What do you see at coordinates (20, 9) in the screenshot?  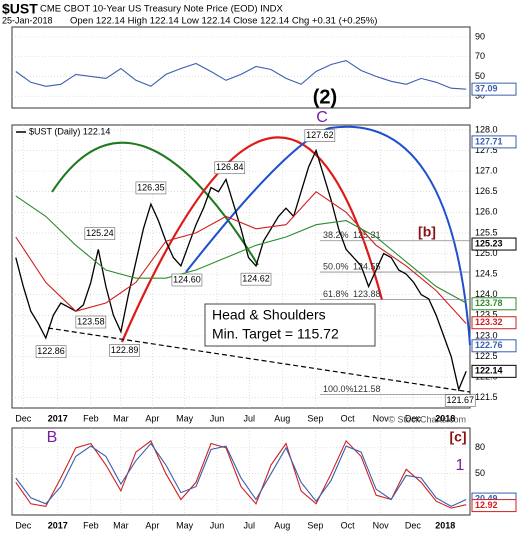 I see `symbol: $UST` at bounding box center [20, 9].